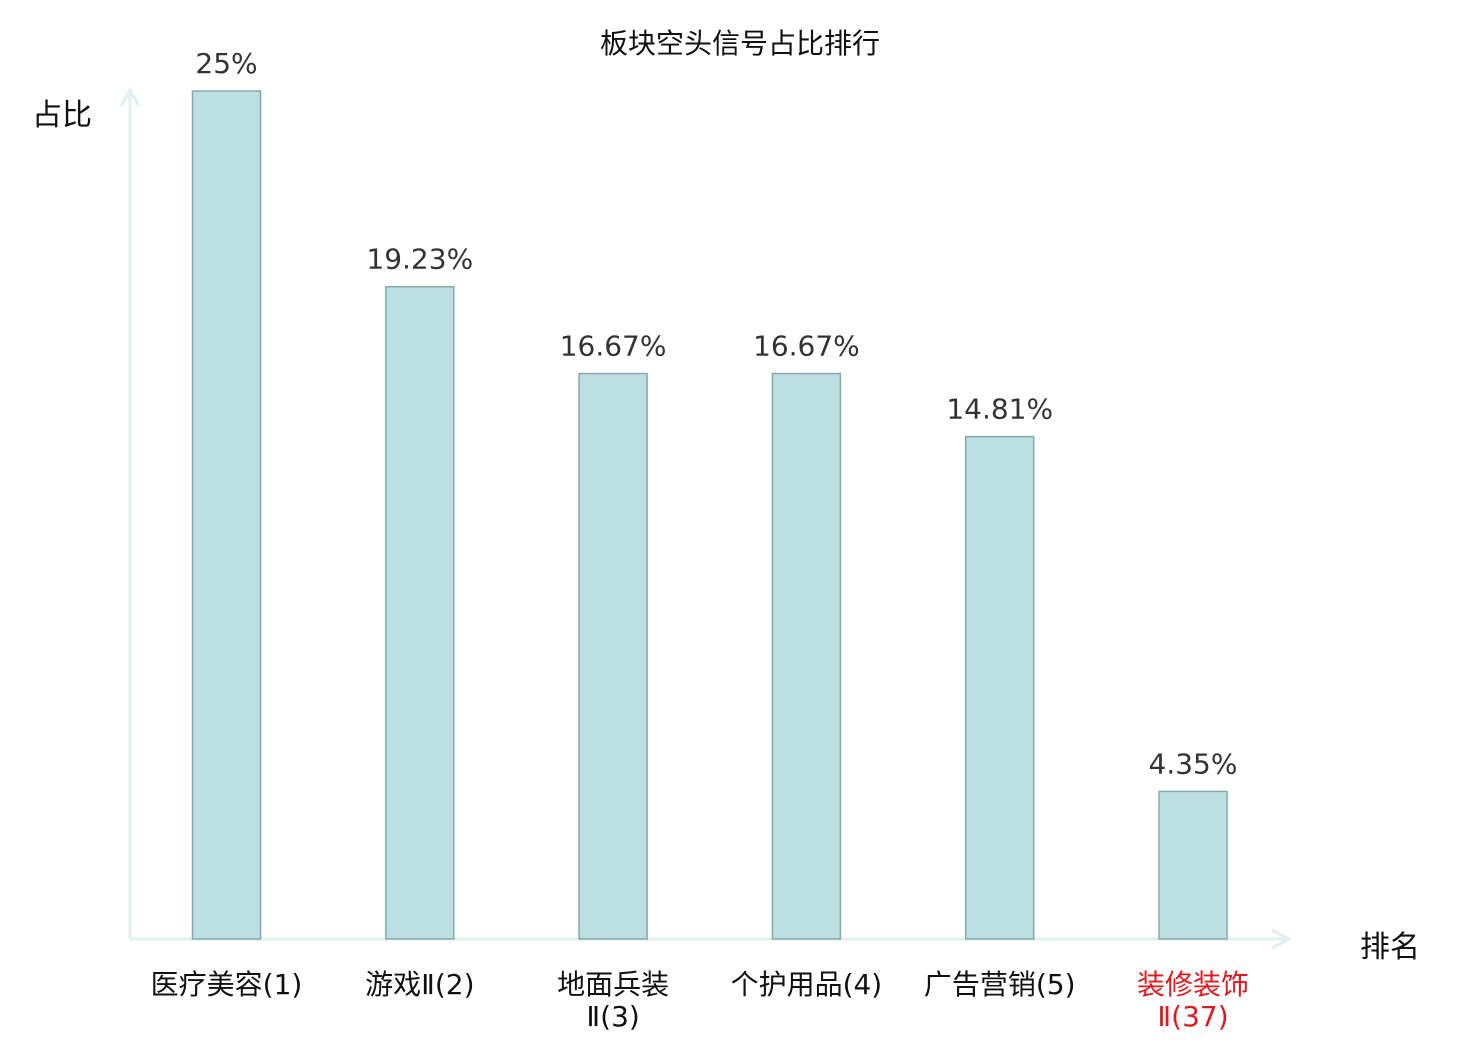 The height and width of the screenshot is (1040, 1480). Describe the element at coordinates (807, 984) in the screenshot. I see `x-tick-label: 个护用品(4)` at that location.